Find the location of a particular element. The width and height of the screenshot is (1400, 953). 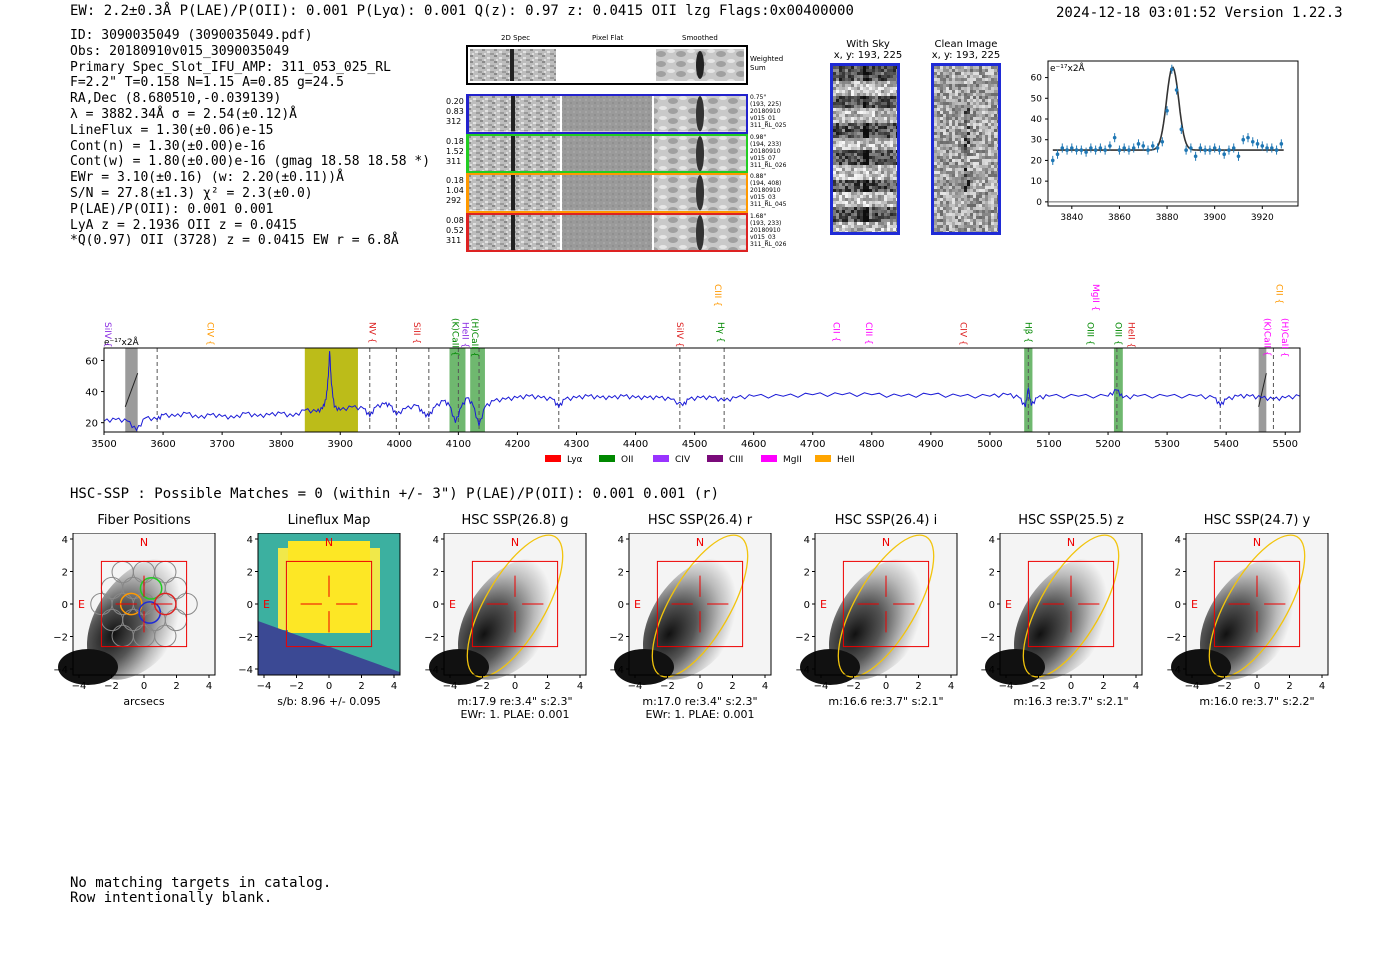

spectrum-line-label: Hγ { is located at coordinates (720, 332).